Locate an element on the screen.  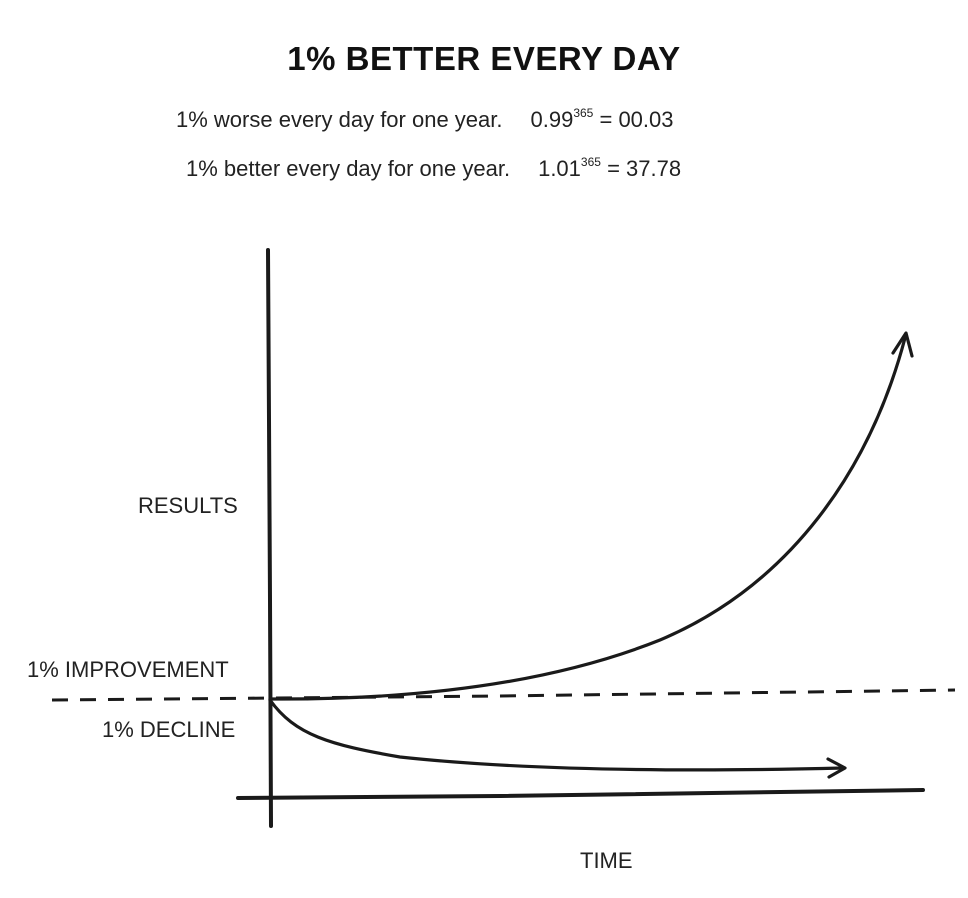
worse-formula-base: 0.99 is located at coordinates (552, 119).